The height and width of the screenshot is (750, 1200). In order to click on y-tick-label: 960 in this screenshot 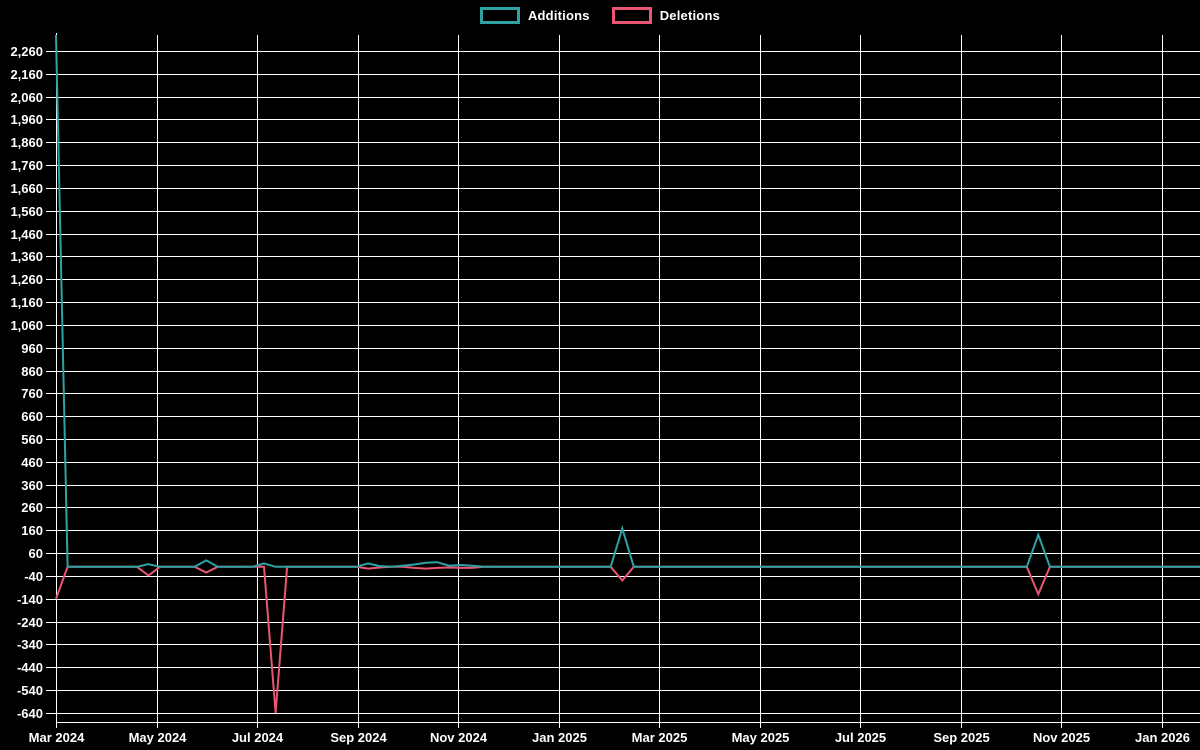, I will do `click(32, 348)`.